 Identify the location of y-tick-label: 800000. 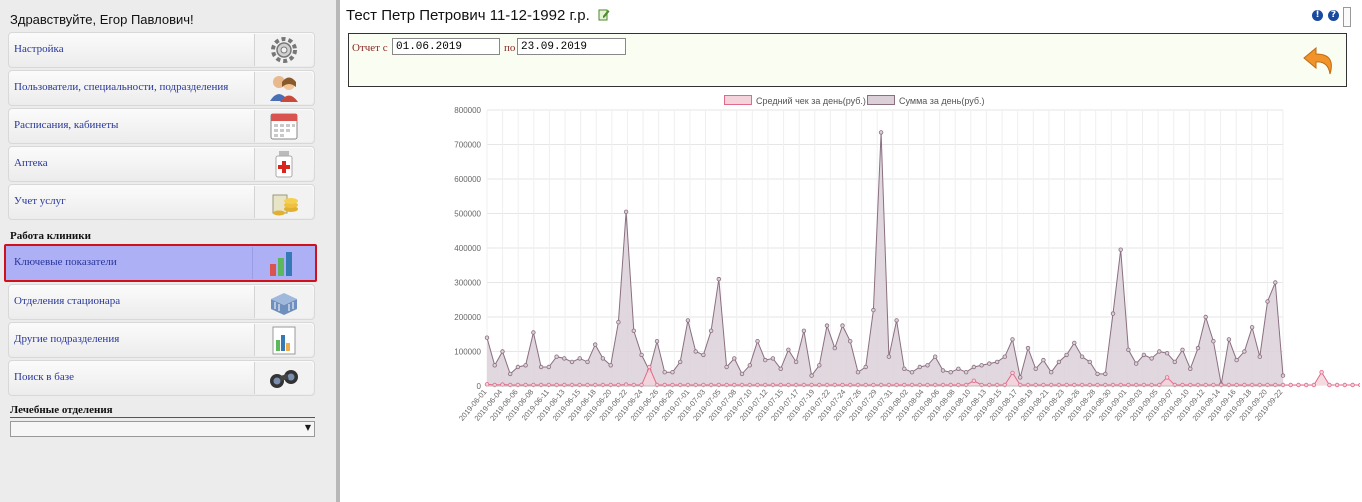
(467, 110).